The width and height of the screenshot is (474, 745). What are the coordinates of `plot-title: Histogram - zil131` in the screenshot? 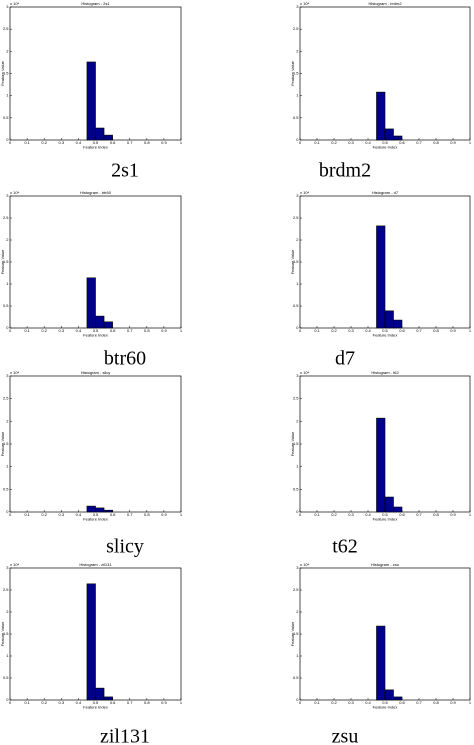 It's located at (95, 564).